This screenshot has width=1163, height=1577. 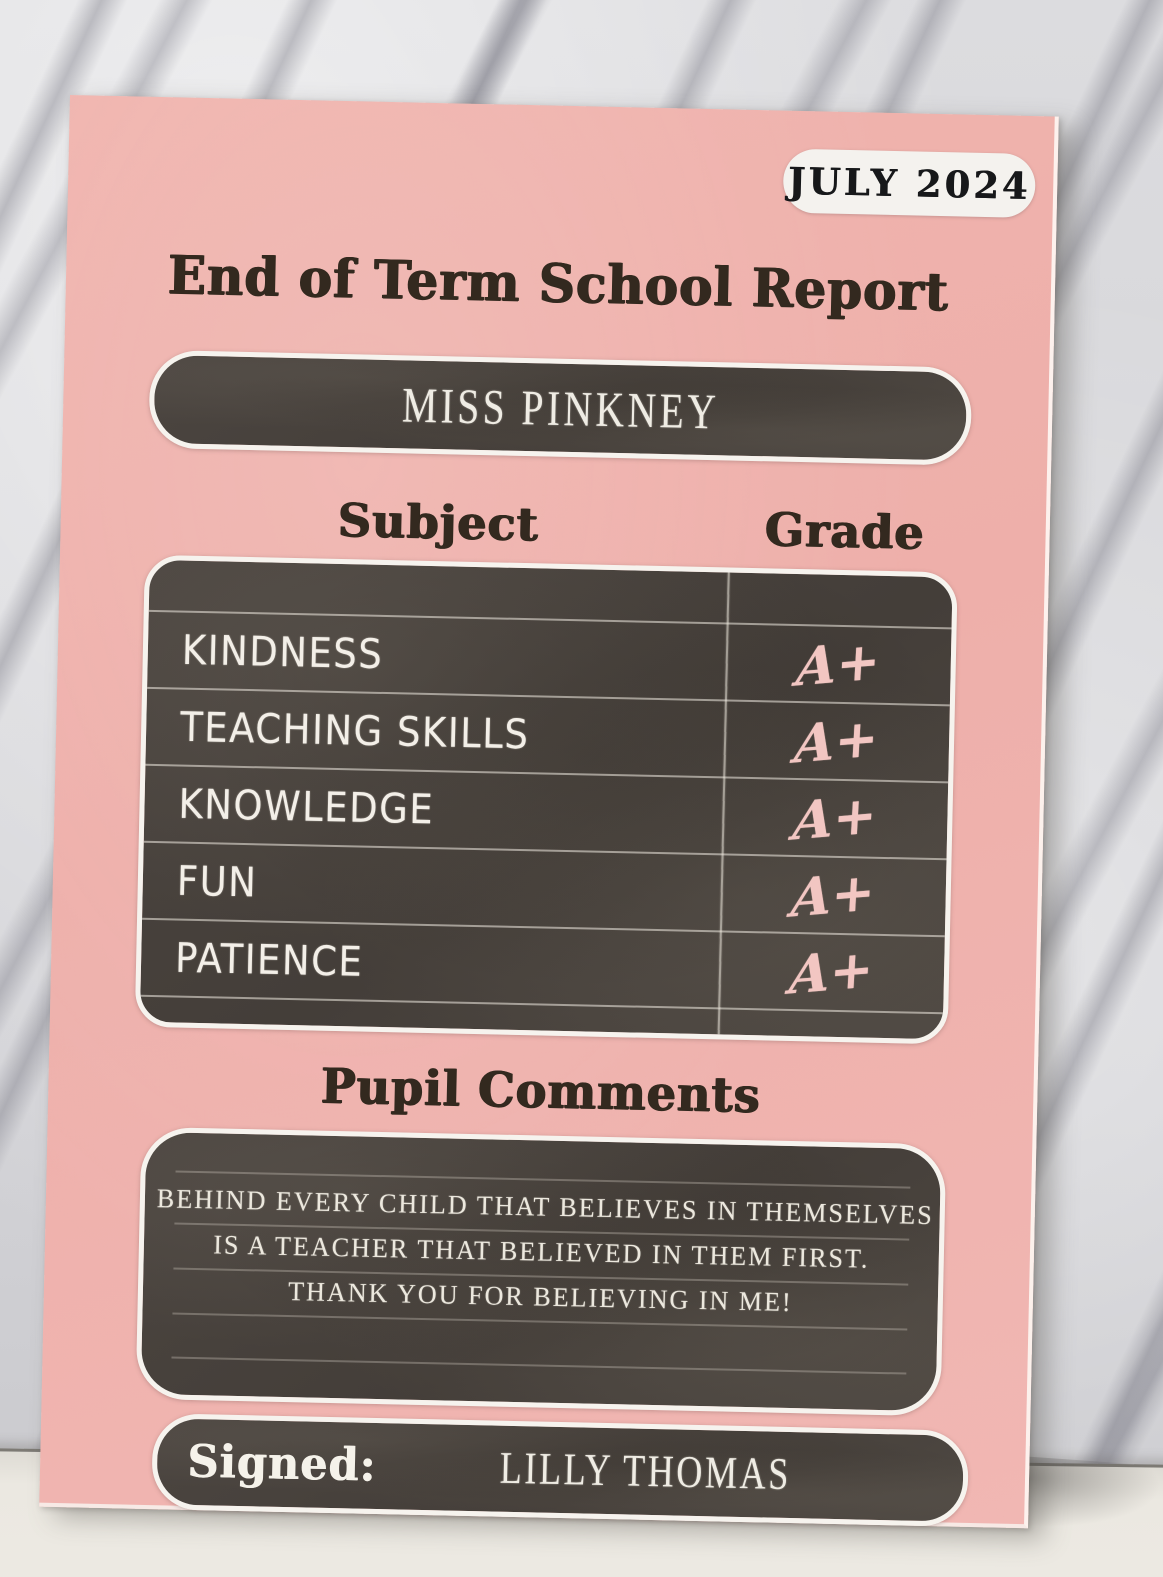 I want to click on signature-name-text: LILLY THOMAS, so click(x=645, y=1471).